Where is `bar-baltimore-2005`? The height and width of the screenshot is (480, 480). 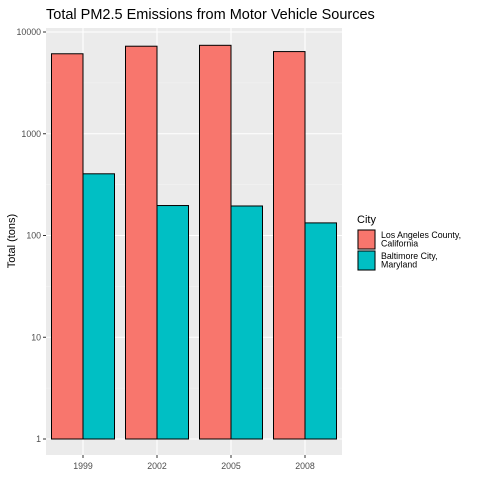 bar-baltimore-2005 is located at coordinates (246, 322).